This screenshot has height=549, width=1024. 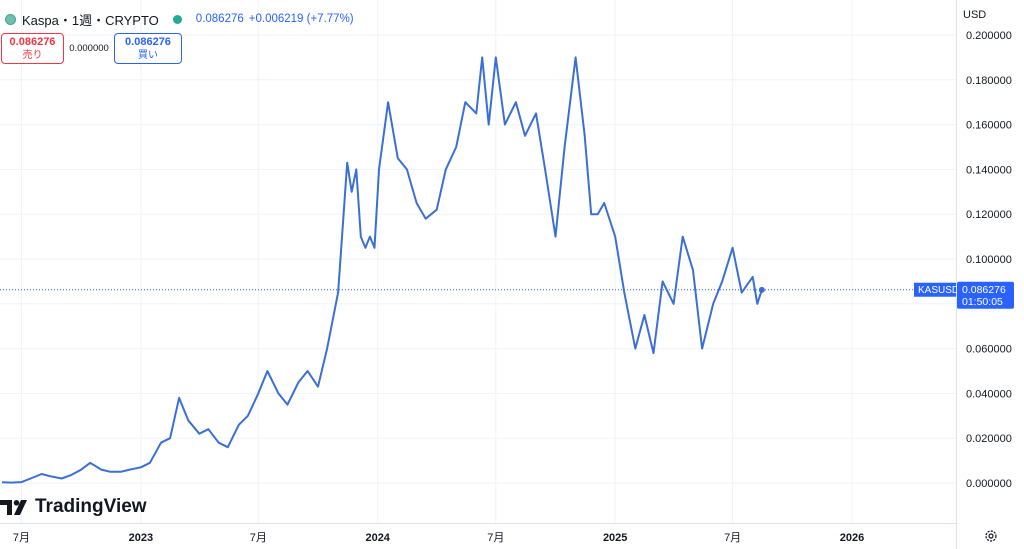 I want to click on kaspa-logo-icon, so click(x=10, y=19).